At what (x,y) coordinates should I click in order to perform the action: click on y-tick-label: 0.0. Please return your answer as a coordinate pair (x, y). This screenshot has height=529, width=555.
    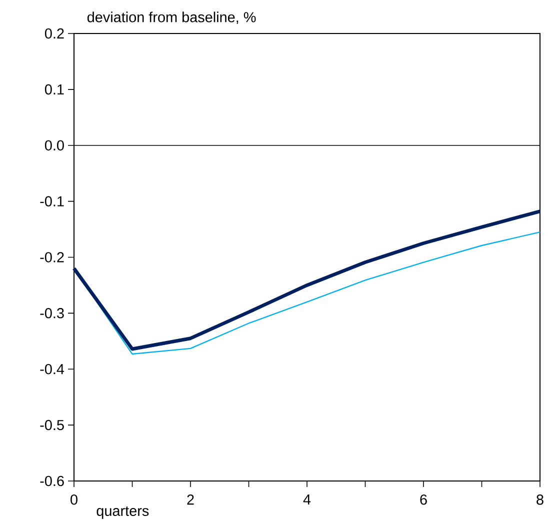
    Looking at the image, I should click on (54, 145).